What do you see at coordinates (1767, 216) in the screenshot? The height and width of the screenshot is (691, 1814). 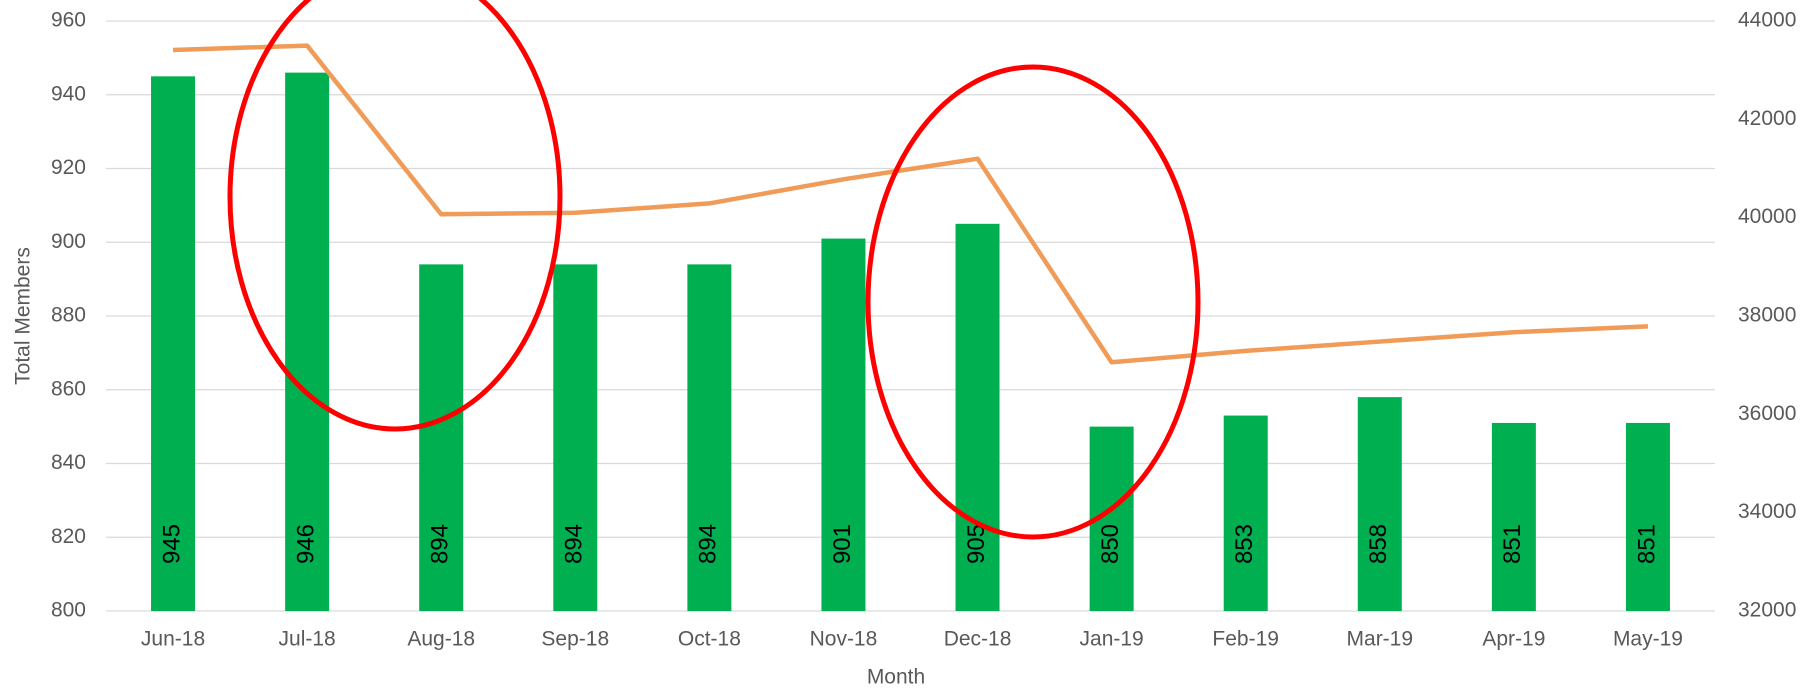 I see `y2-tick-label: 40000` at bounding box center [1767, 216].